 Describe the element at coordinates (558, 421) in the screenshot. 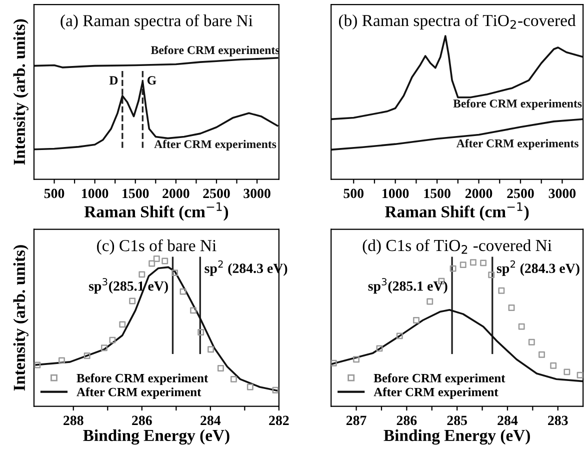

I see `x-tick-label: 283` at that location.